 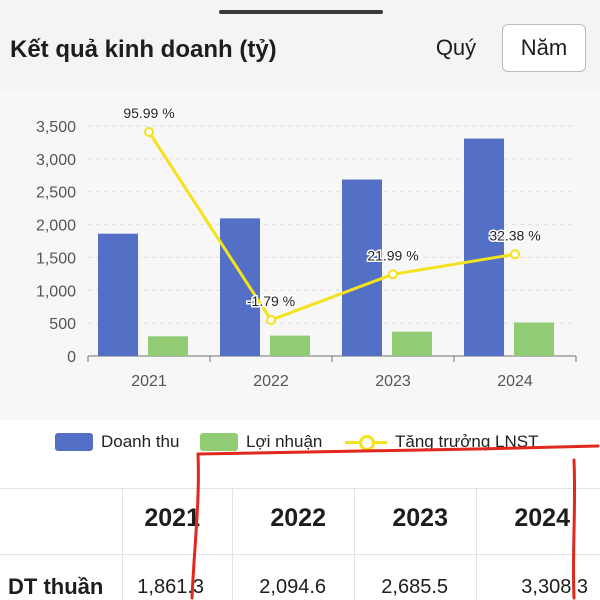 What do you see at coordinates (393, 381) in the screenshot?
I see `x-tick-label: 2023` at bounding box center [393, 381].